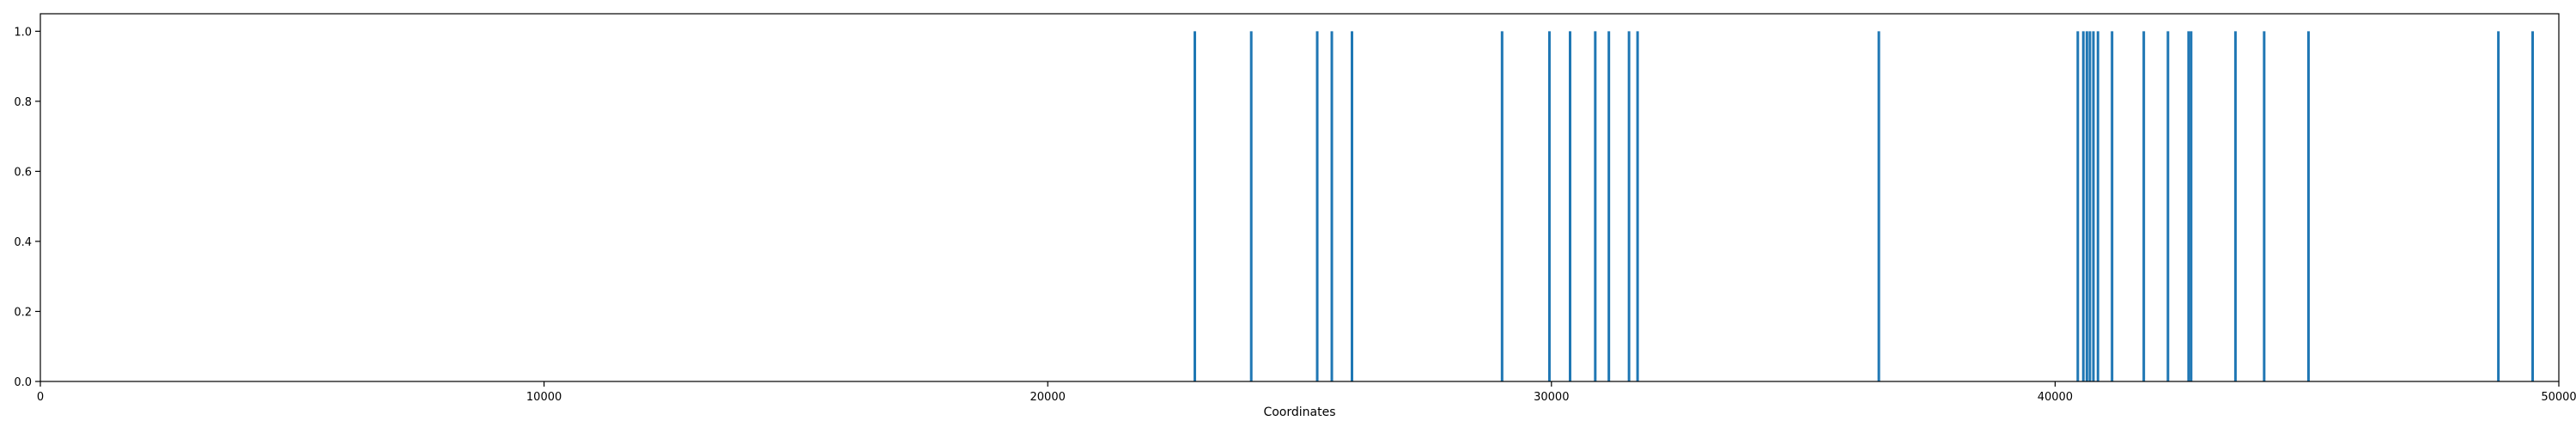  What do you see at coordinates (1299, 412) in the screenshot?
I see `x-axis-label: Coordinates` at bounding box center [1299, 412].